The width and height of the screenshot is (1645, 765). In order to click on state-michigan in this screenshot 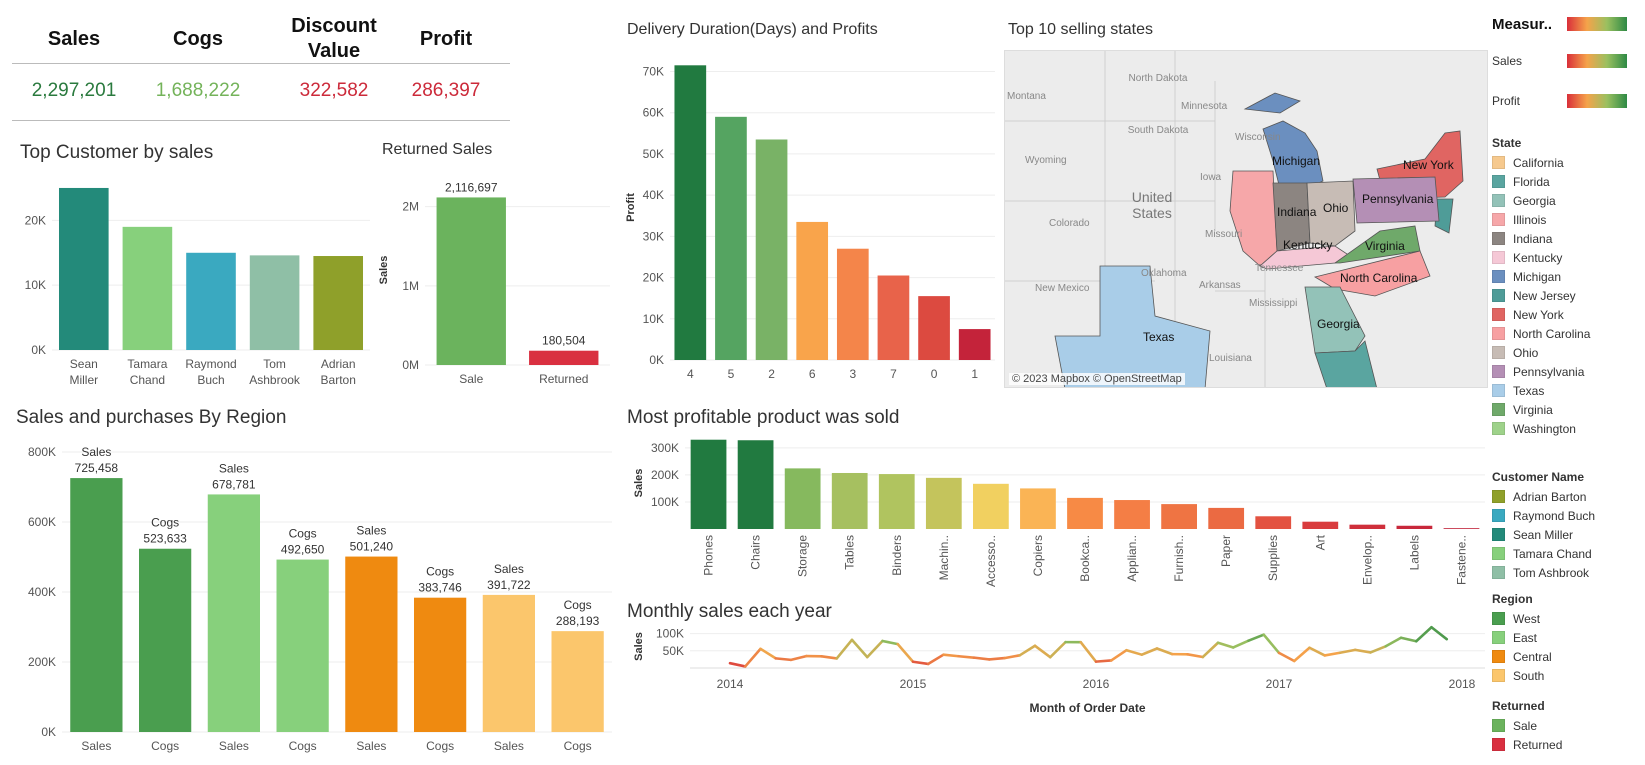, I will do `click(1283, 141)`.